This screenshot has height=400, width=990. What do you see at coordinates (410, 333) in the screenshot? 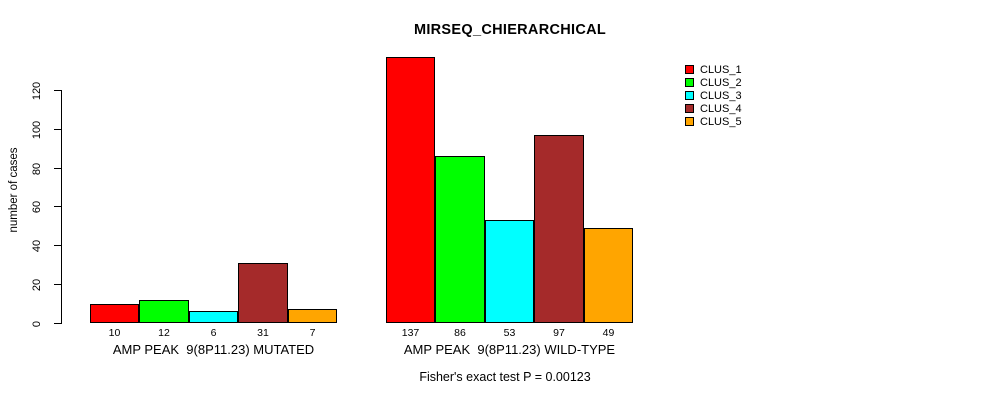
I see `bar-value-label: 137` at bounding box center [410, 333].